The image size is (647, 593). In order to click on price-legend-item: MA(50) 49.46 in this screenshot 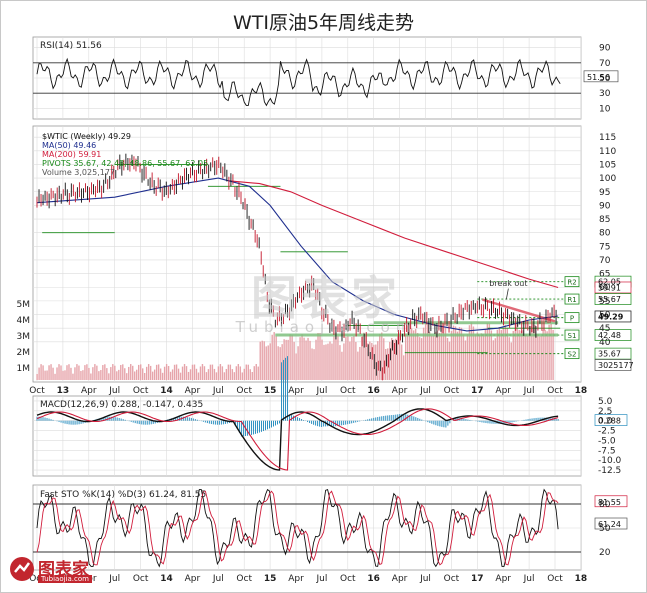, I will do `click(69, 145)`.